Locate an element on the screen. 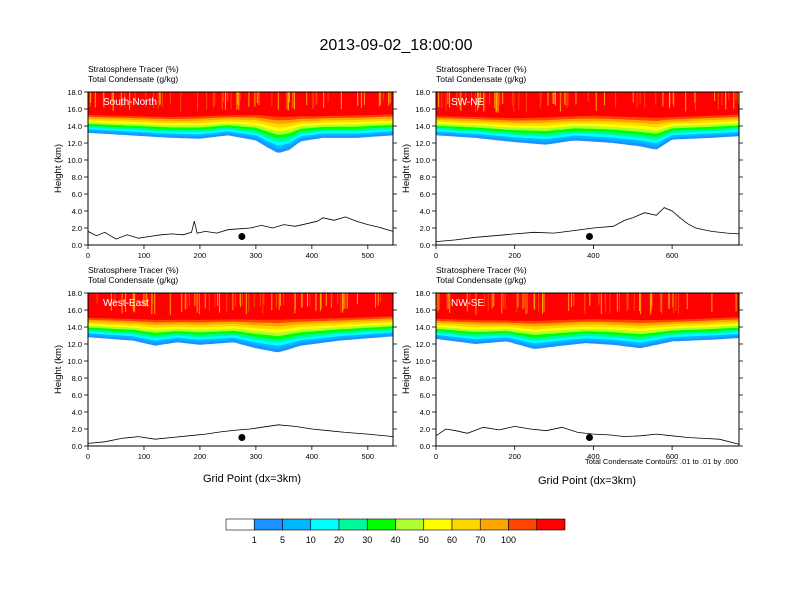 The width and height of the screenshot is (792, 612). colorbar-label: 5 is located at coordinates (282, 540).